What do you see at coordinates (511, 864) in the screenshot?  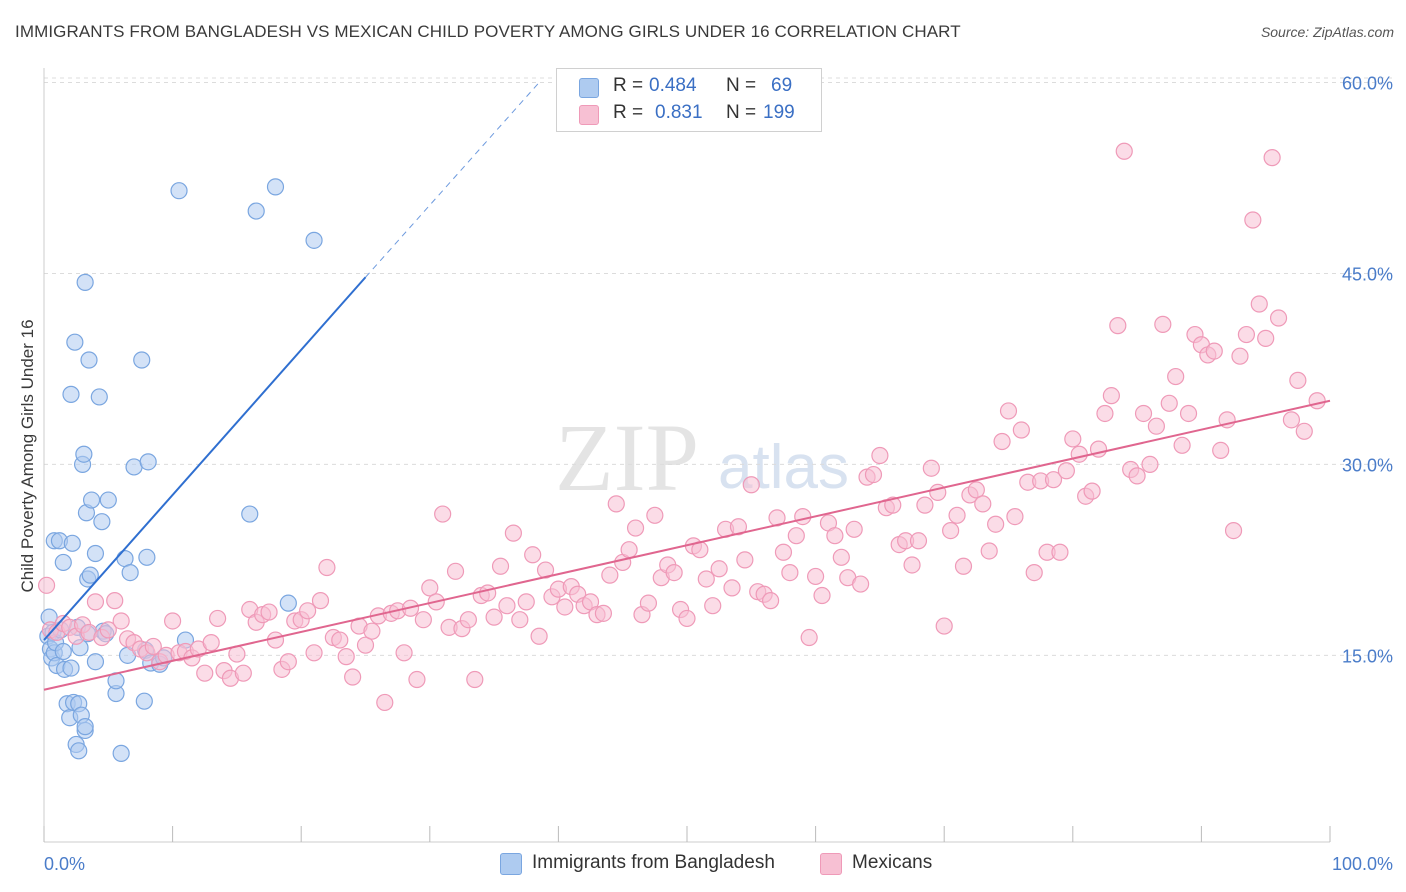 I see `bottom-legend-swatch-bangladesh` at bounding box center [511, 864].